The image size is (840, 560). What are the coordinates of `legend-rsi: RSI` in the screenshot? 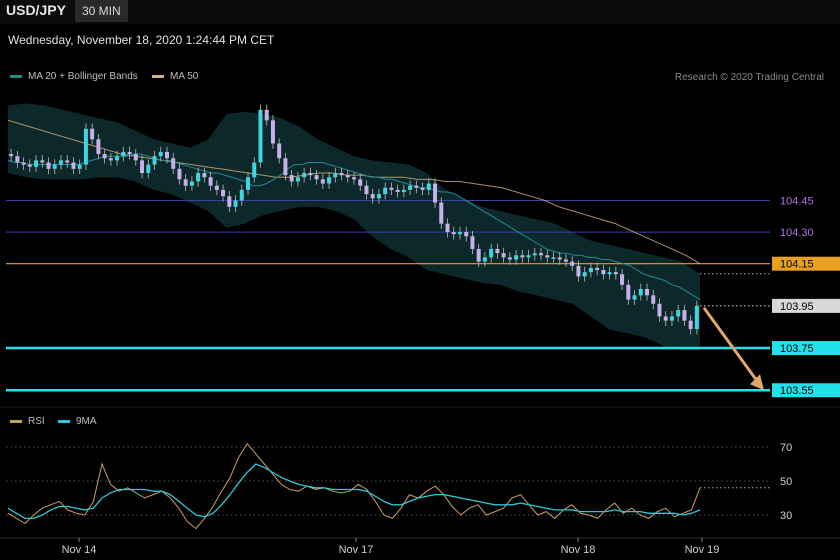 It's located at (27, 421).